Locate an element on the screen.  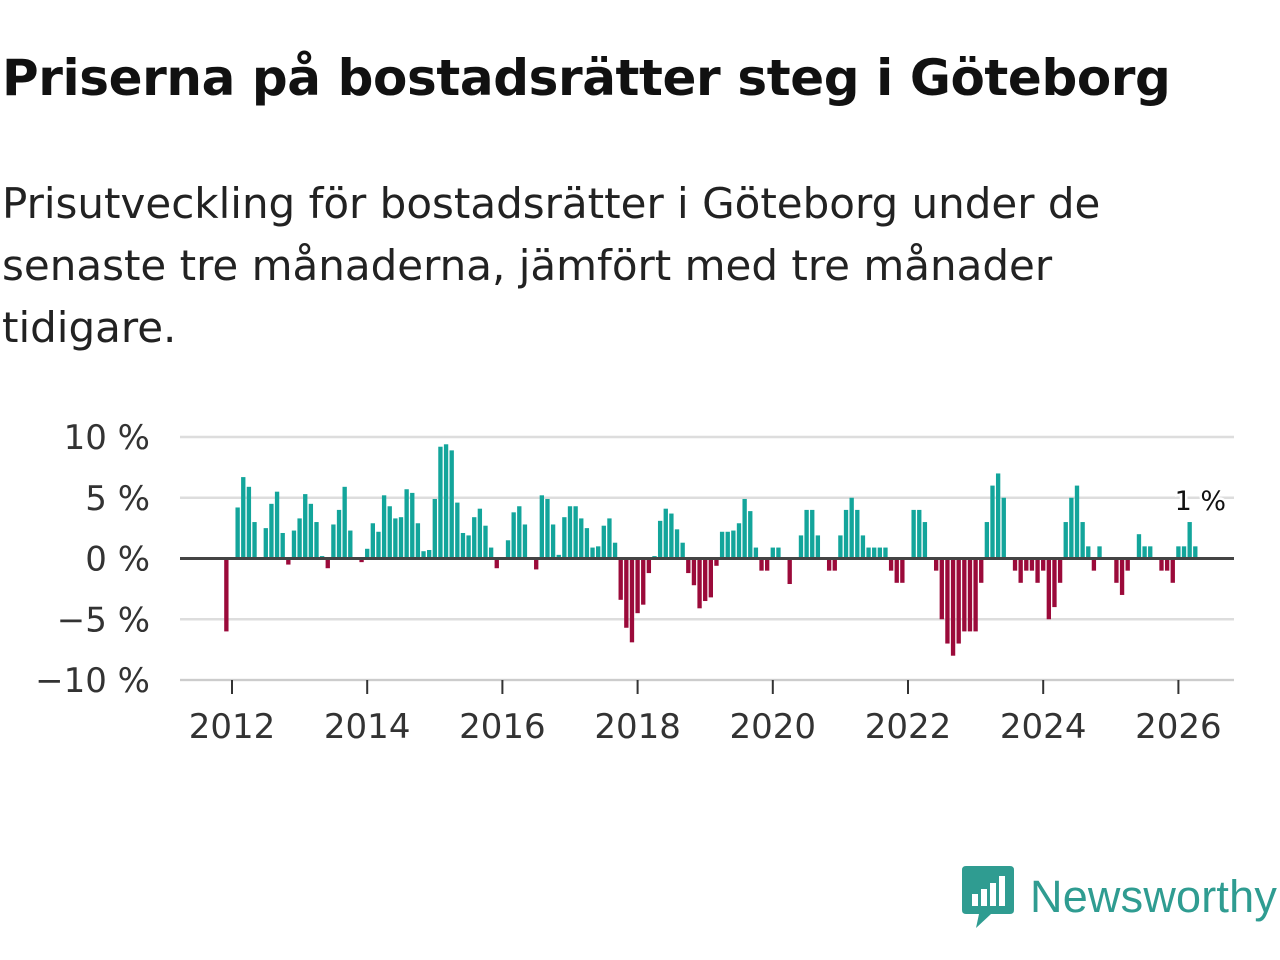
x-tick-label: 2020 is located at coordinates (773, 727).